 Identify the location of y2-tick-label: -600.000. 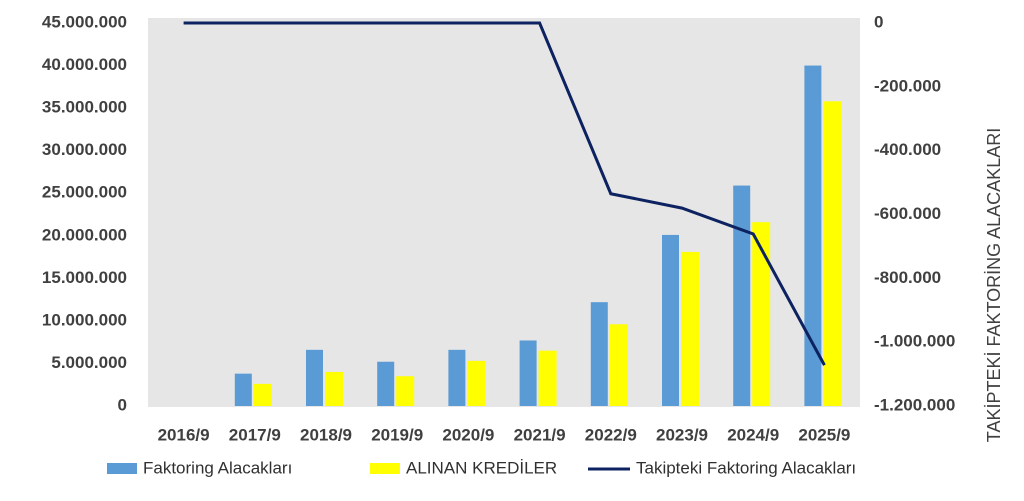
(907, 213).